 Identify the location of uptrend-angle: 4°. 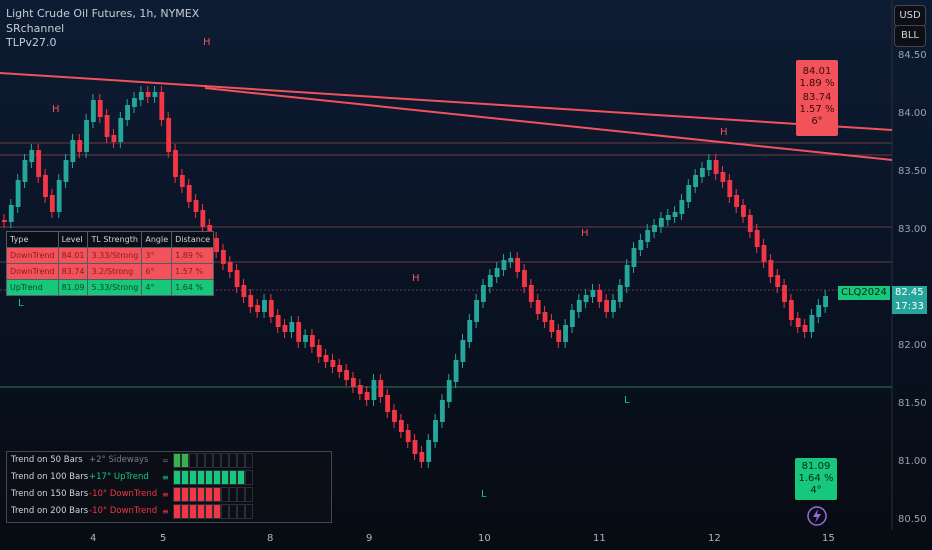
(816, 490).